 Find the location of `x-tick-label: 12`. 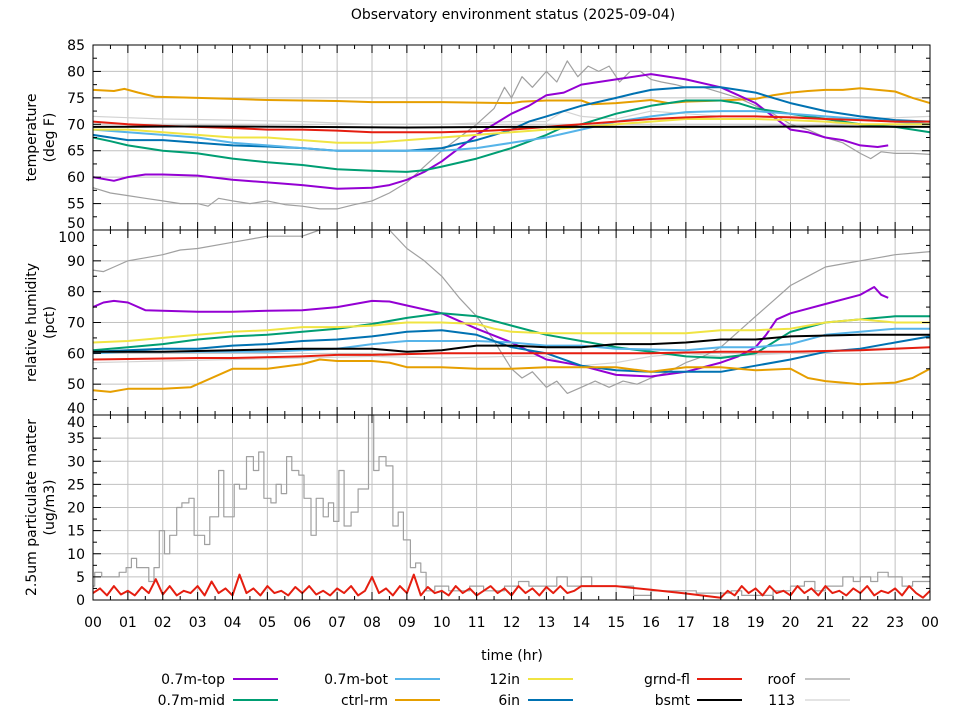

x-tick-label: 12 is located at coordinates (512, 623).